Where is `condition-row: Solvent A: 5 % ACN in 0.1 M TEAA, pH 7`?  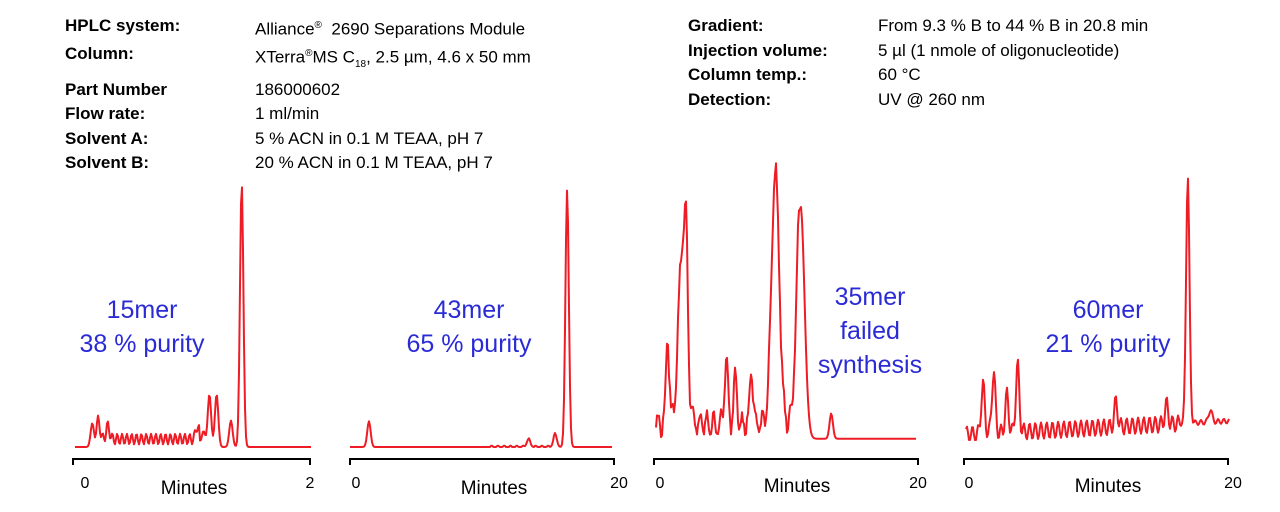 condition-row: Solvent A: 5 % ACN in 0.1 M TEAA, pH 7 is located at coordinates (298, 139).